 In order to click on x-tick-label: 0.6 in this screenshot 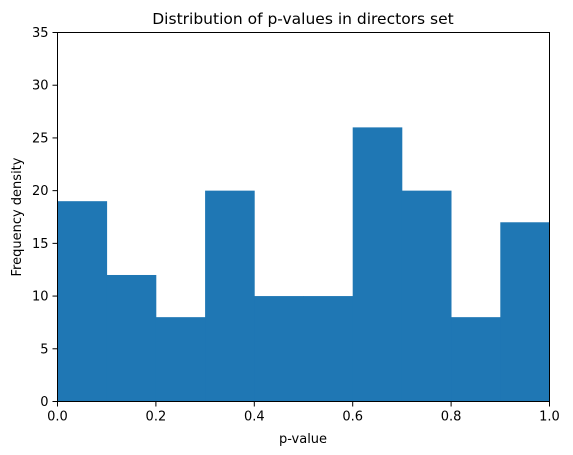, I will do `click(352, 417)`.